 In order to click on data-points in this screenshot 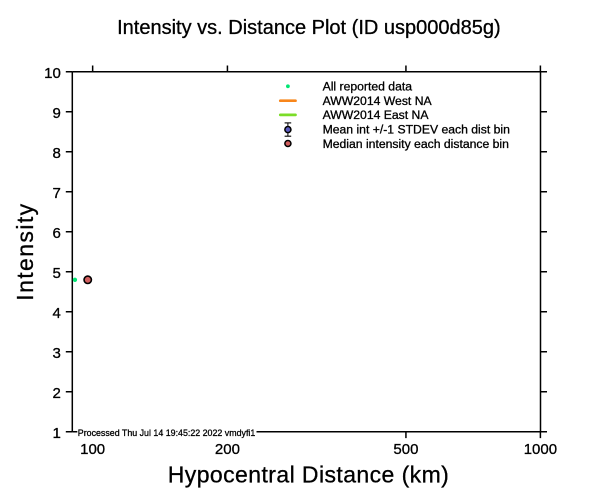, I will do `click(82, 280)`.